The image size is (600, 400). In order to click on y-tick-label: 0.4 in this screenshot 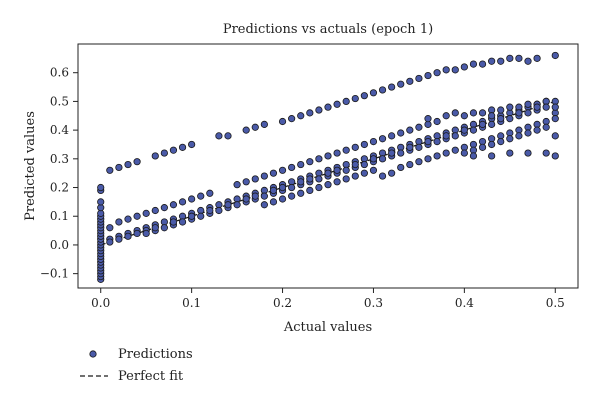, I will do `click(59, 130)`.